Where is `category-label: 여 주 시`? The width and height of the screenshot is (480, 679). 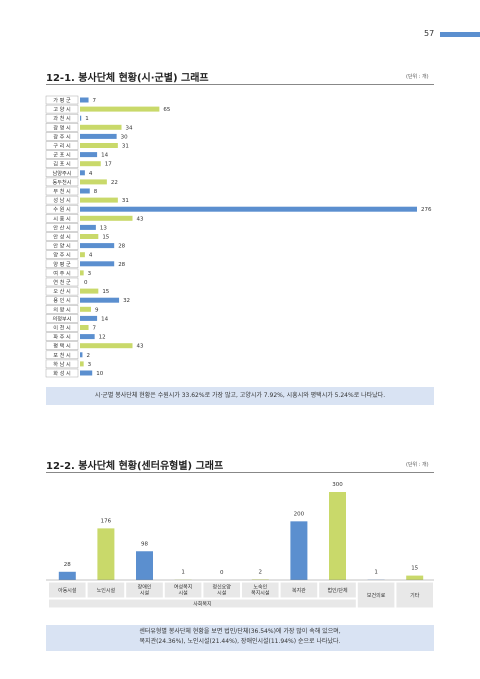
category-label: 여 주 시 is located at coordinates (62, 273).